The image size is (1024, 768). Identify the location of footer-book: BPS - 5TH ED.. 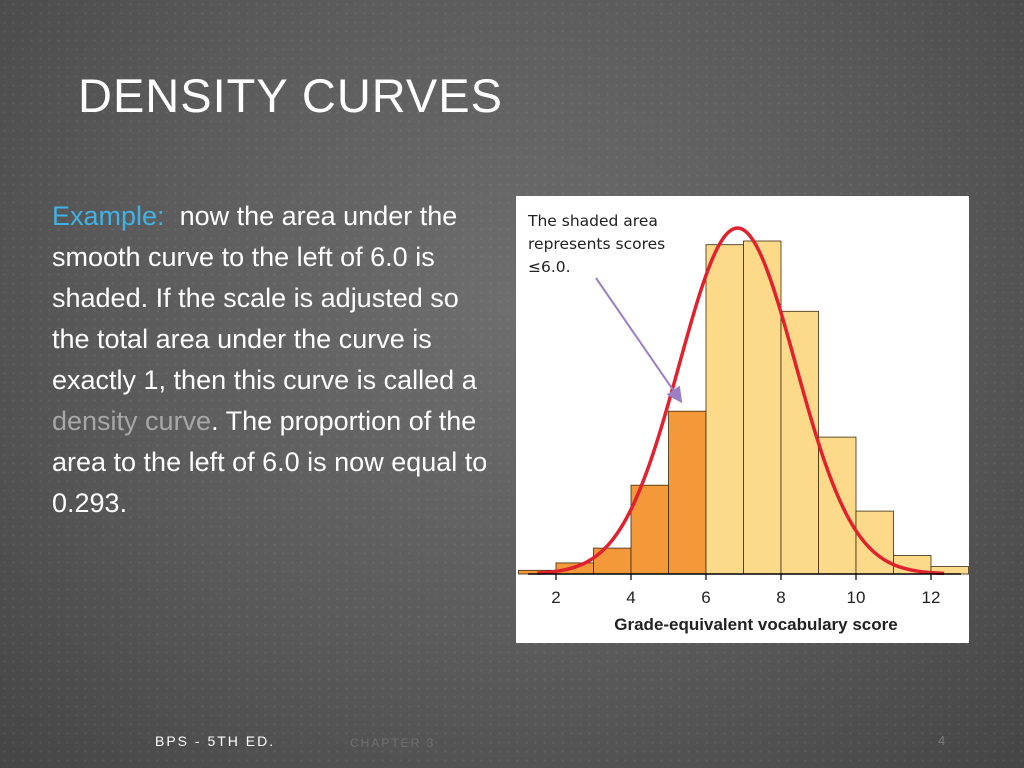
(215, 741).